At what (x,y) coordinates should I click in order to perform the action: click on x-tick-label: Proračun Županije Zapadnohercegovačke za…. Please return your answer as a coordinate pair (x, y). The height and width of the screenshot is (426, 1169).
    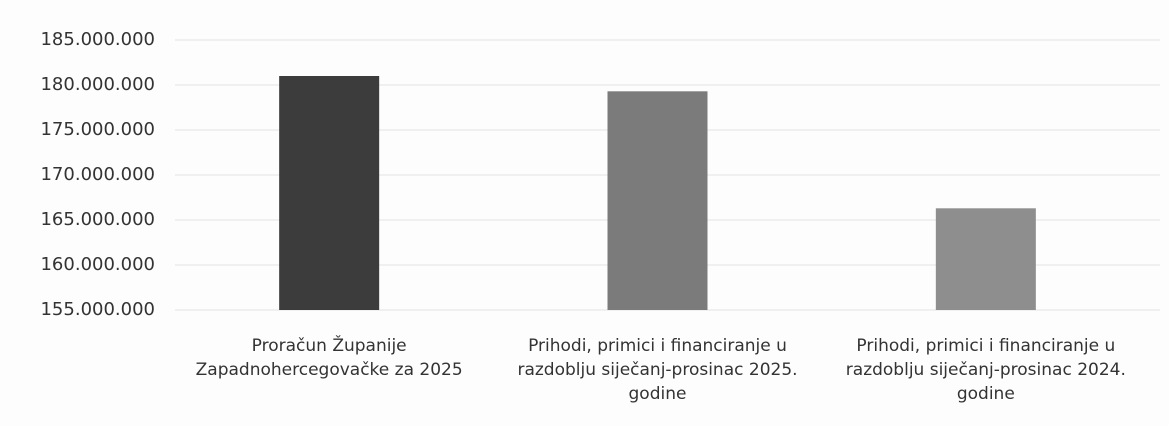
    Looking at the image, I should click on (329, 358).